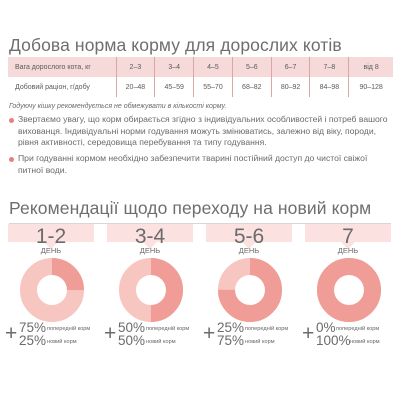 This screenshot has width=400, height=400. What do you see at coordinates (132, 340) in the screenshot?
I see `new-food-pct: 50%` at bounding box center [132, 340].